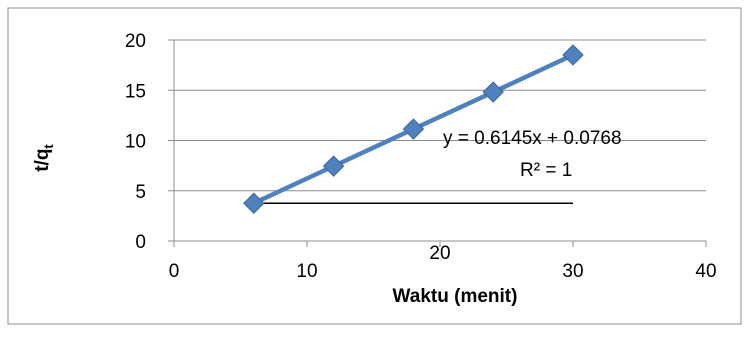  What do you see at coordinates (140, 242) in the screenshot?
I see `y-tick-label-0: 0` at bounding box center [140, 242].